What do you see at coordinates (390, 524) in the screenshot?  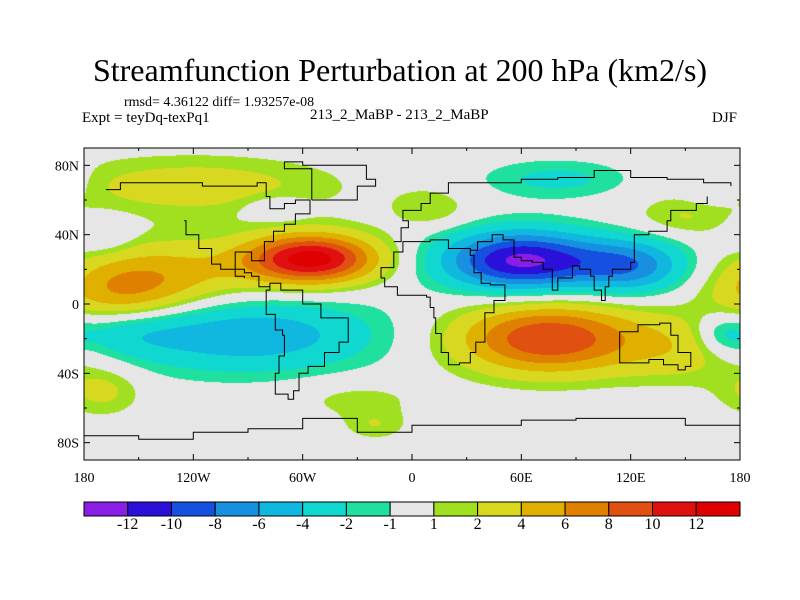 I see `colorbar-label: -1` at bounding box center [390, 524].